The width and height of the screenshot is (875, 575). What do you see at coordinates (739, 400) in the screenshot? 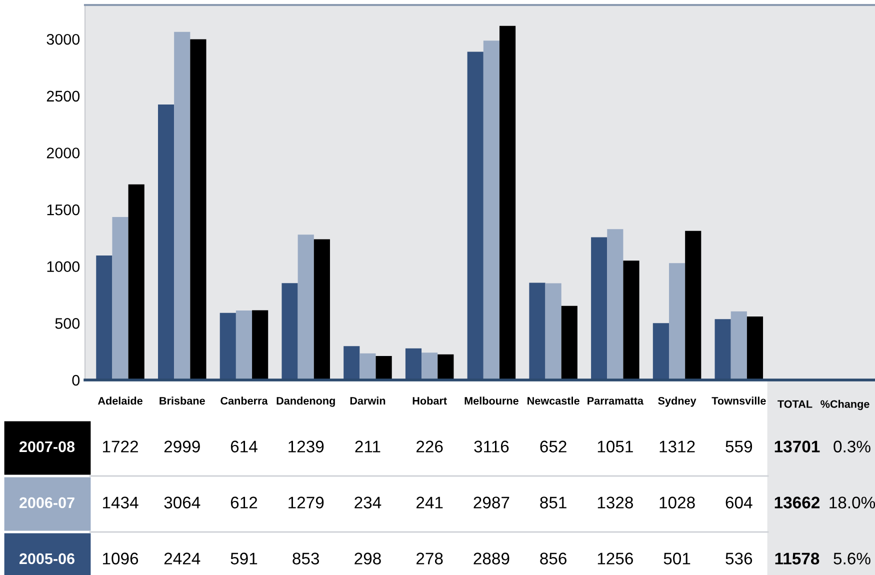
I see `x-tick-label: Townsville` at bounding box center [739, 400].